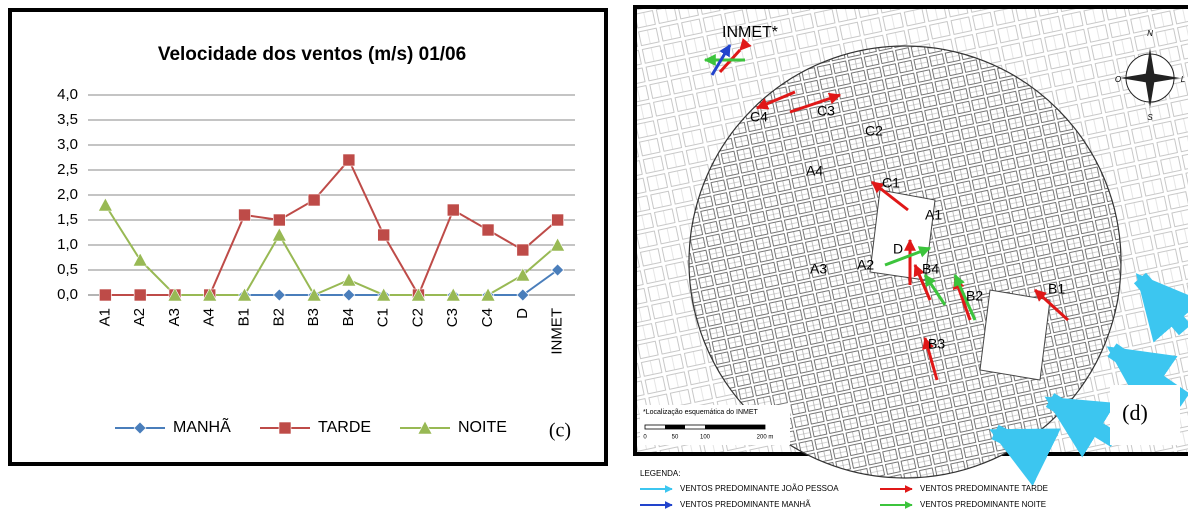 This screenshot has width=1188, height=512. What do you see at coordinates (560, 431) in the screenshot?
I see `panel-label: (c)` at bounding box center [560, 431].